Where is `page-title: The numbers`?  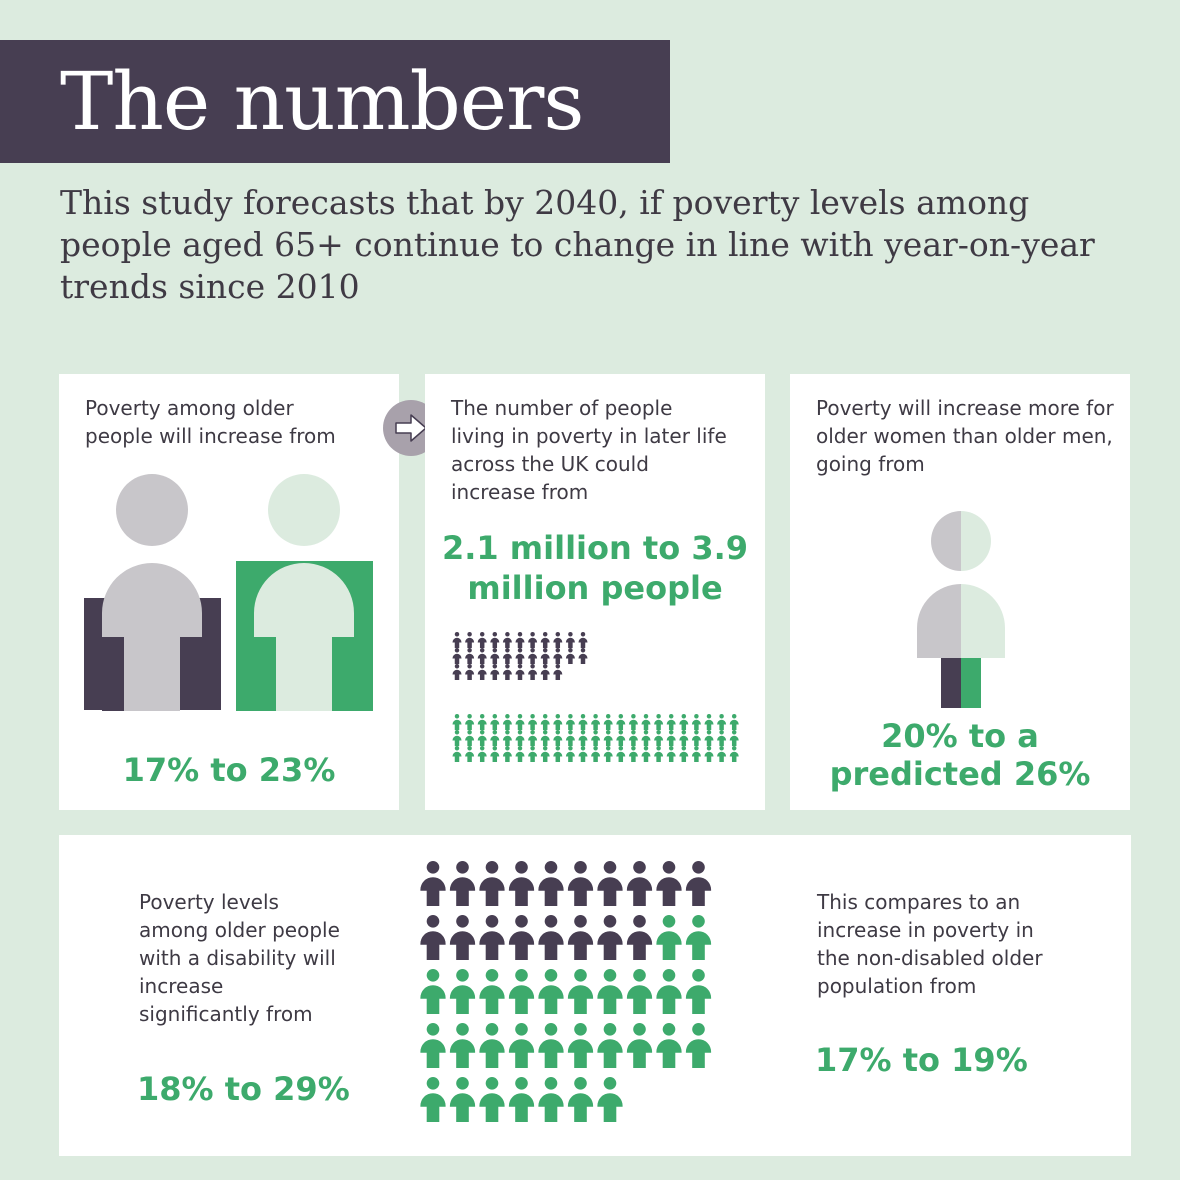
page-title: The numbers is located at coordinates (322, 101).